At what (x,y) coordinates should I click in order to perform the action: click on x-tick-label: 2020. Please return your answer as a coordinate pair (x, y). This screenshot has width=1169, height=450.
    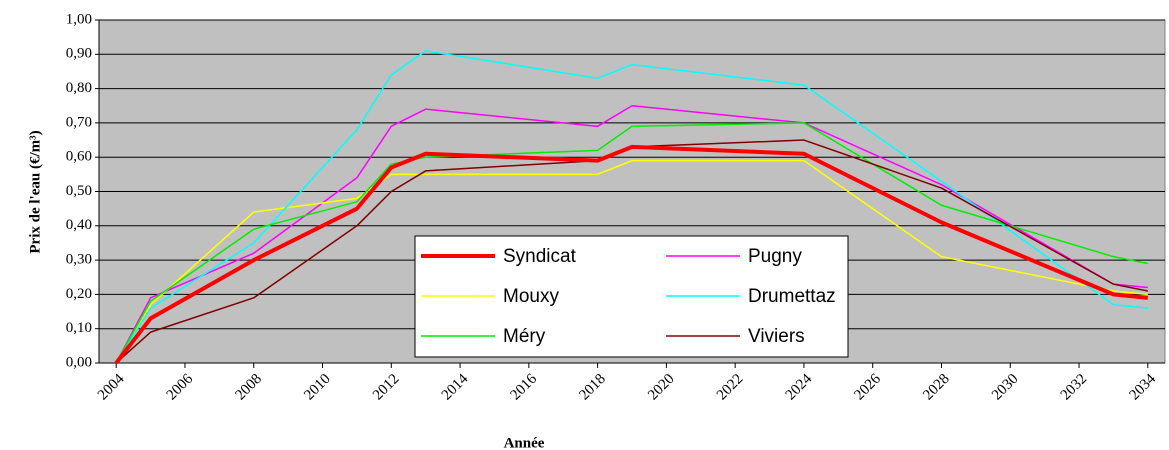
    Looking at the image, I should click on (661, 387).